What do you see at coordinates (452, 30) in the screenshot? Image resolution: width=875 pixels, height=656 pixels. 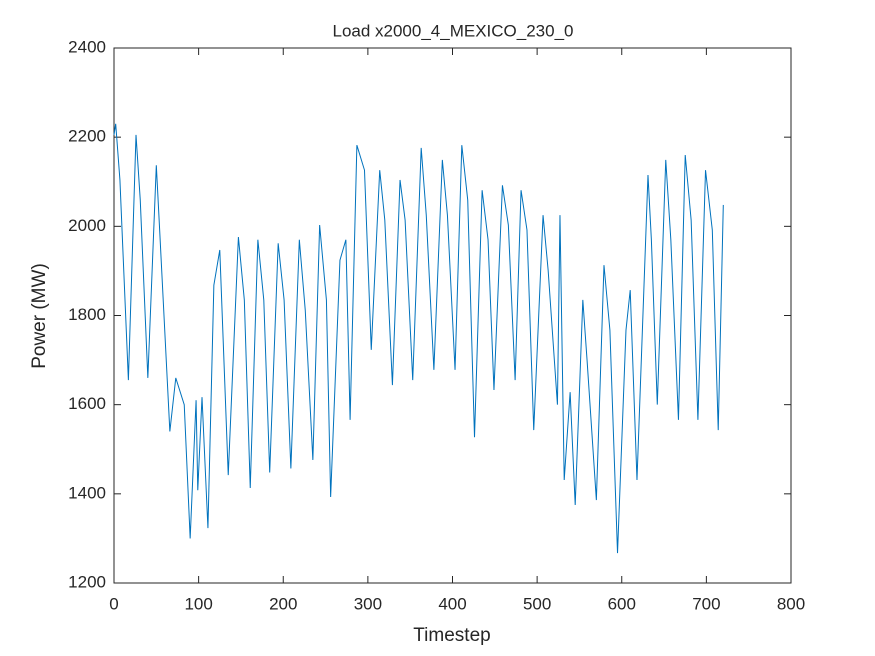 I see `chart-title: Load x2000_4_MEXICO_230_0` at bounding box center [452, 30].